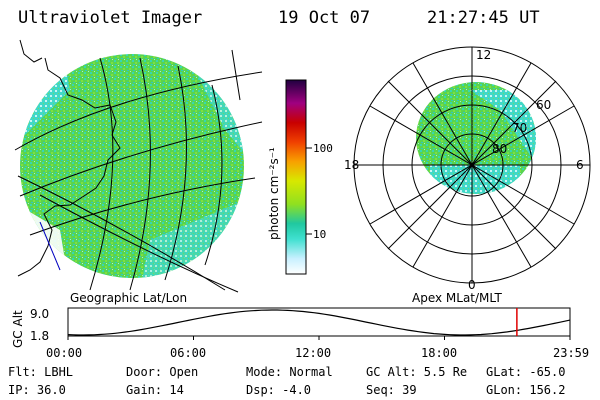  Describe the element at coordinates (313, 353) in the screenshot. I see `xtick-1200: 12:00` at that location.